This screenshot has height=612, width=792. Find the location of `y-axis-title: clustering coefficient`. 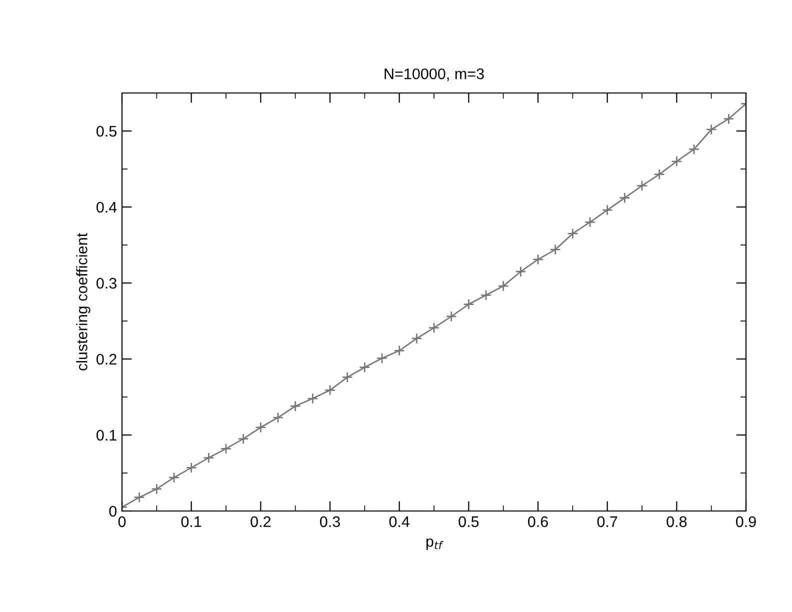

y-axis-title: clustering coefficient is located at coordinates (83, 301).